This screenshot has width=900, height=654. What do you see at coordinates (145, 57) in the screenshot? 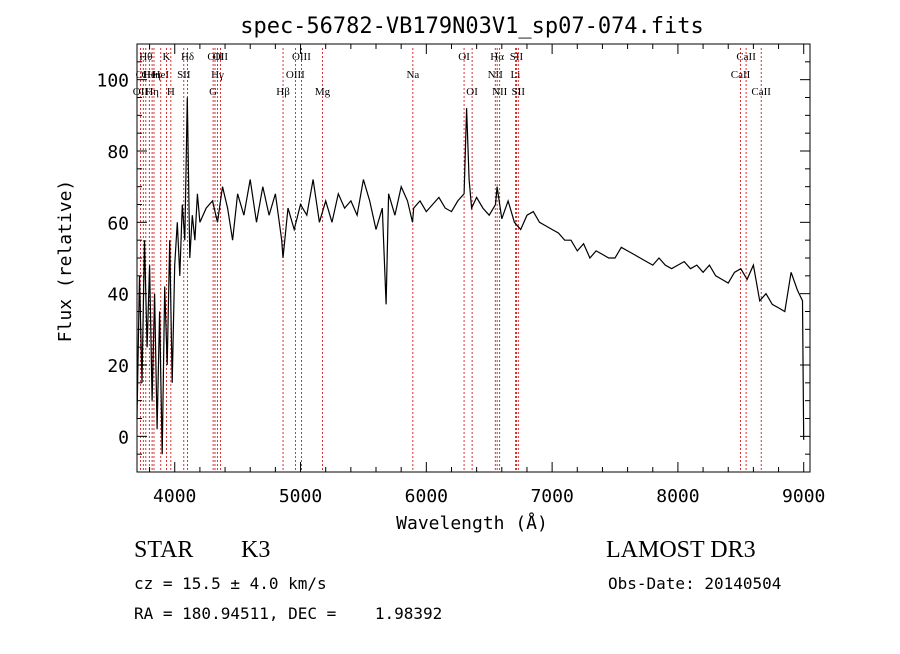
I see `line-label-2: Hθ` at bounding box center [145, 57].